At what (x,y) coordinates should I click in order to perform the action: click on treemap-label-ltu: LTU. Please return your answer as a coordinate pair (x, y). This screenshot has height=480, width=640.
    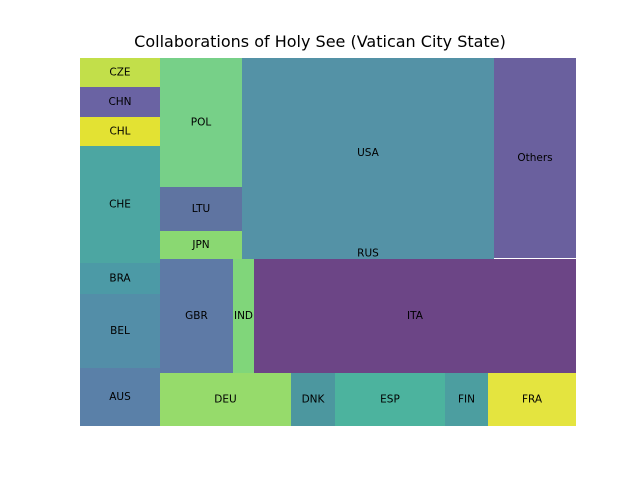
    Looking at the image, I should click on (201, 209).